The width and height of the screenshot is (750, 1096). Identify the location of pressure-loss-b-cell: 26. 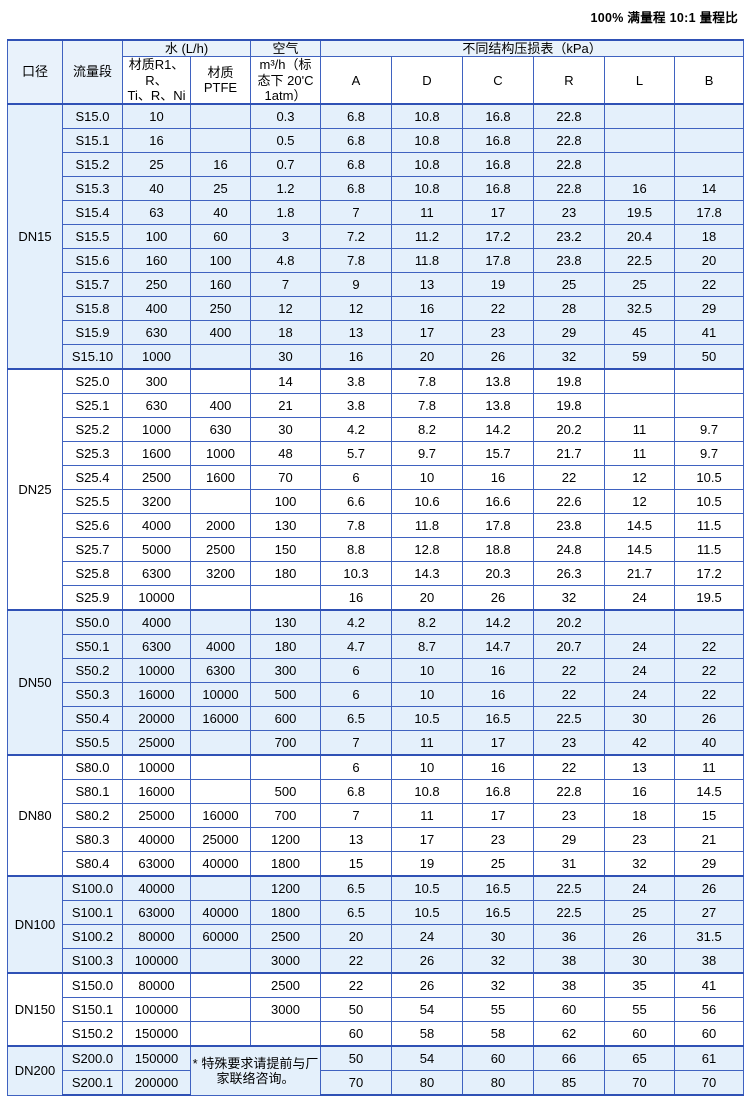
(709, 719).